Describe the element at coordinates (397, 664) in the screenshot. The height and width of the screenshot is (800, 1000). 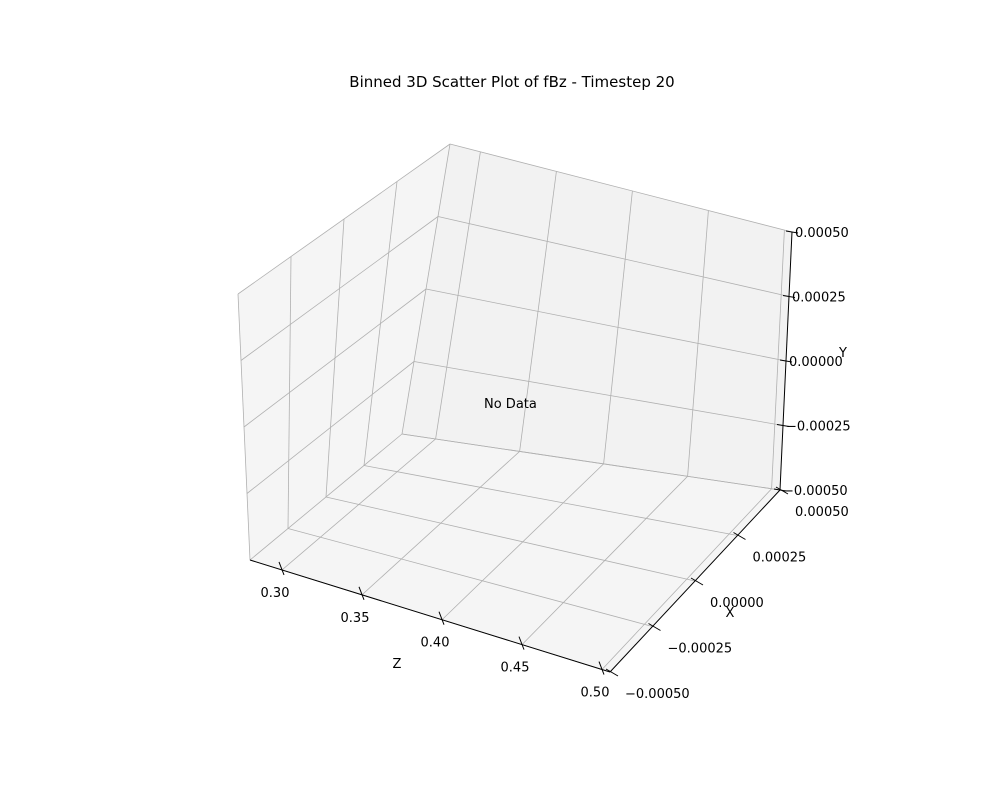
I see `z-axis-label: Z` at that location.